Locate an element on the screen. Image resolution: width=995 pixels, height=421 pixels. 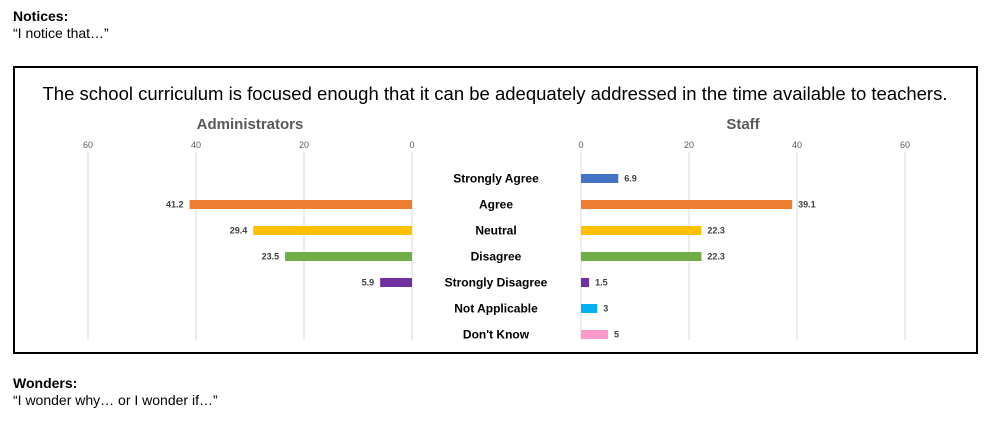
notices-section: Notices: “I notice that…” is located at coordinates (61, 25).